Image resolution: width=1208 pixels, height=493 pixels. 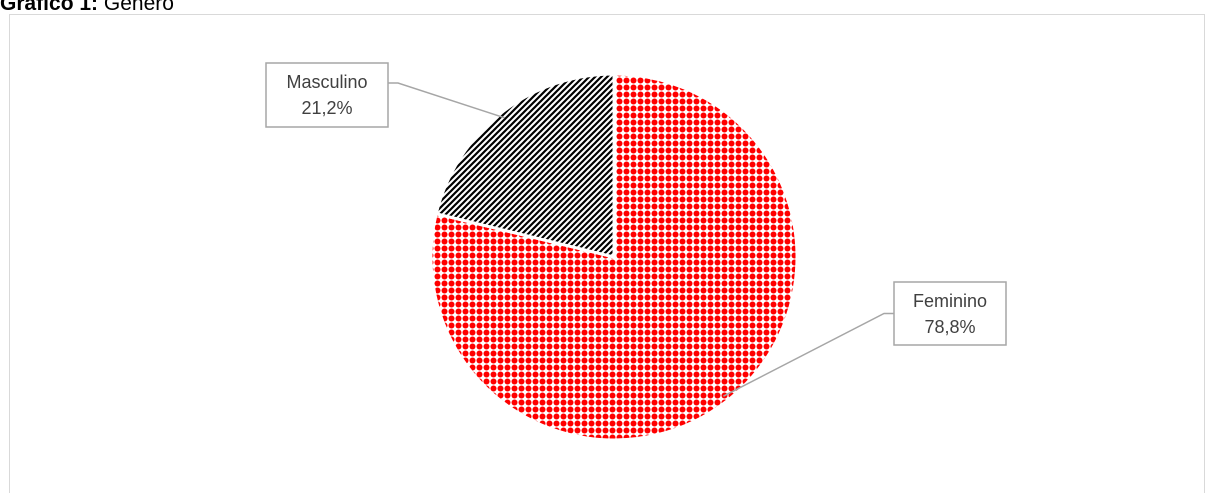 What do you see at coordinates (326, 108) in the screenshot?
I see `data-label-value-masculino: 21,2%` at bounding box center [326, 108].